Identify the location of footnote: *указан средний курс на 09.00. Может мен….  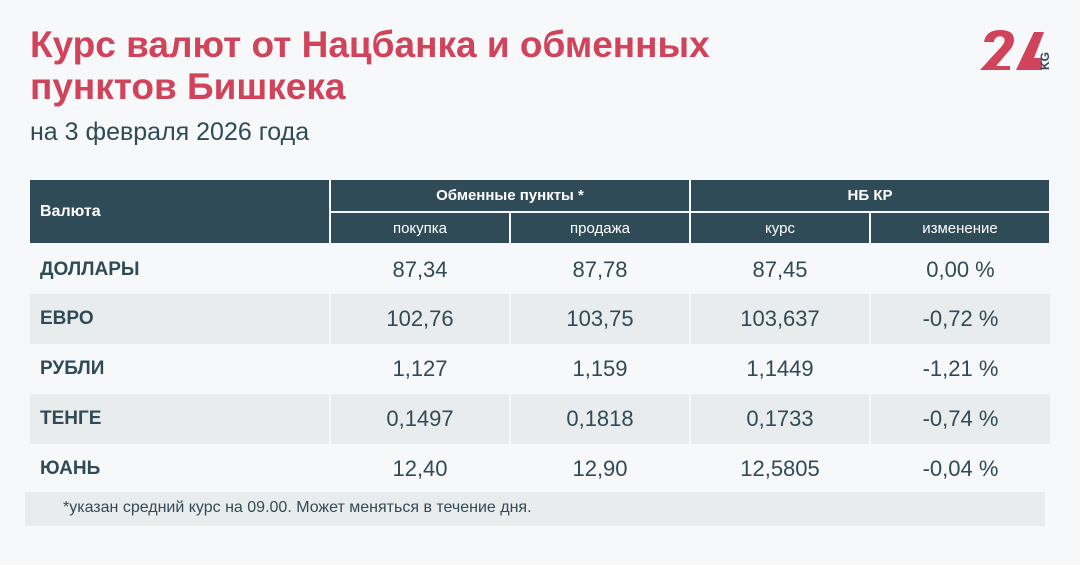
(535, 509).